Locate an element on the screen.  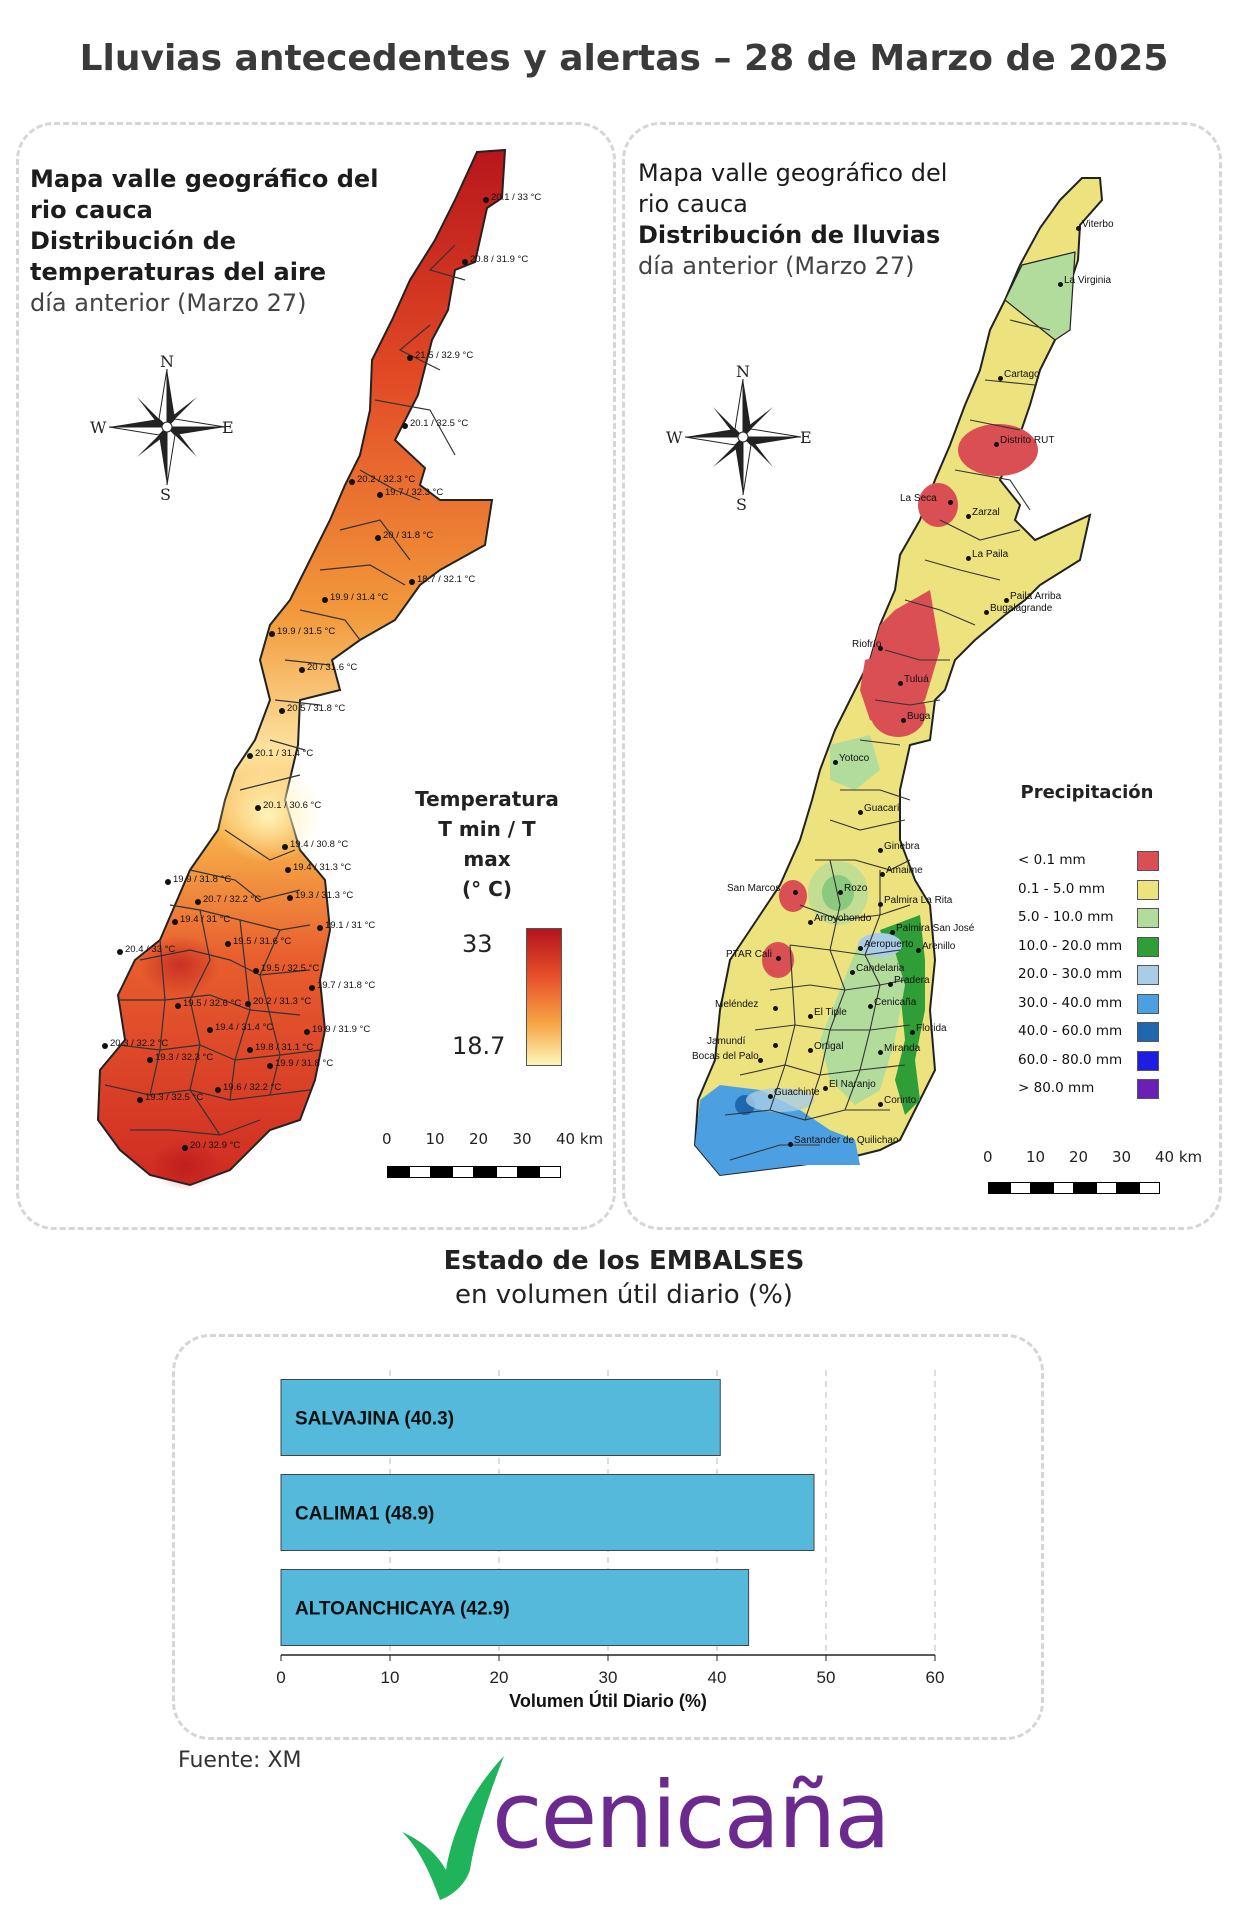
chart-tick-label: 0 is located at coordinates (280, 1677).